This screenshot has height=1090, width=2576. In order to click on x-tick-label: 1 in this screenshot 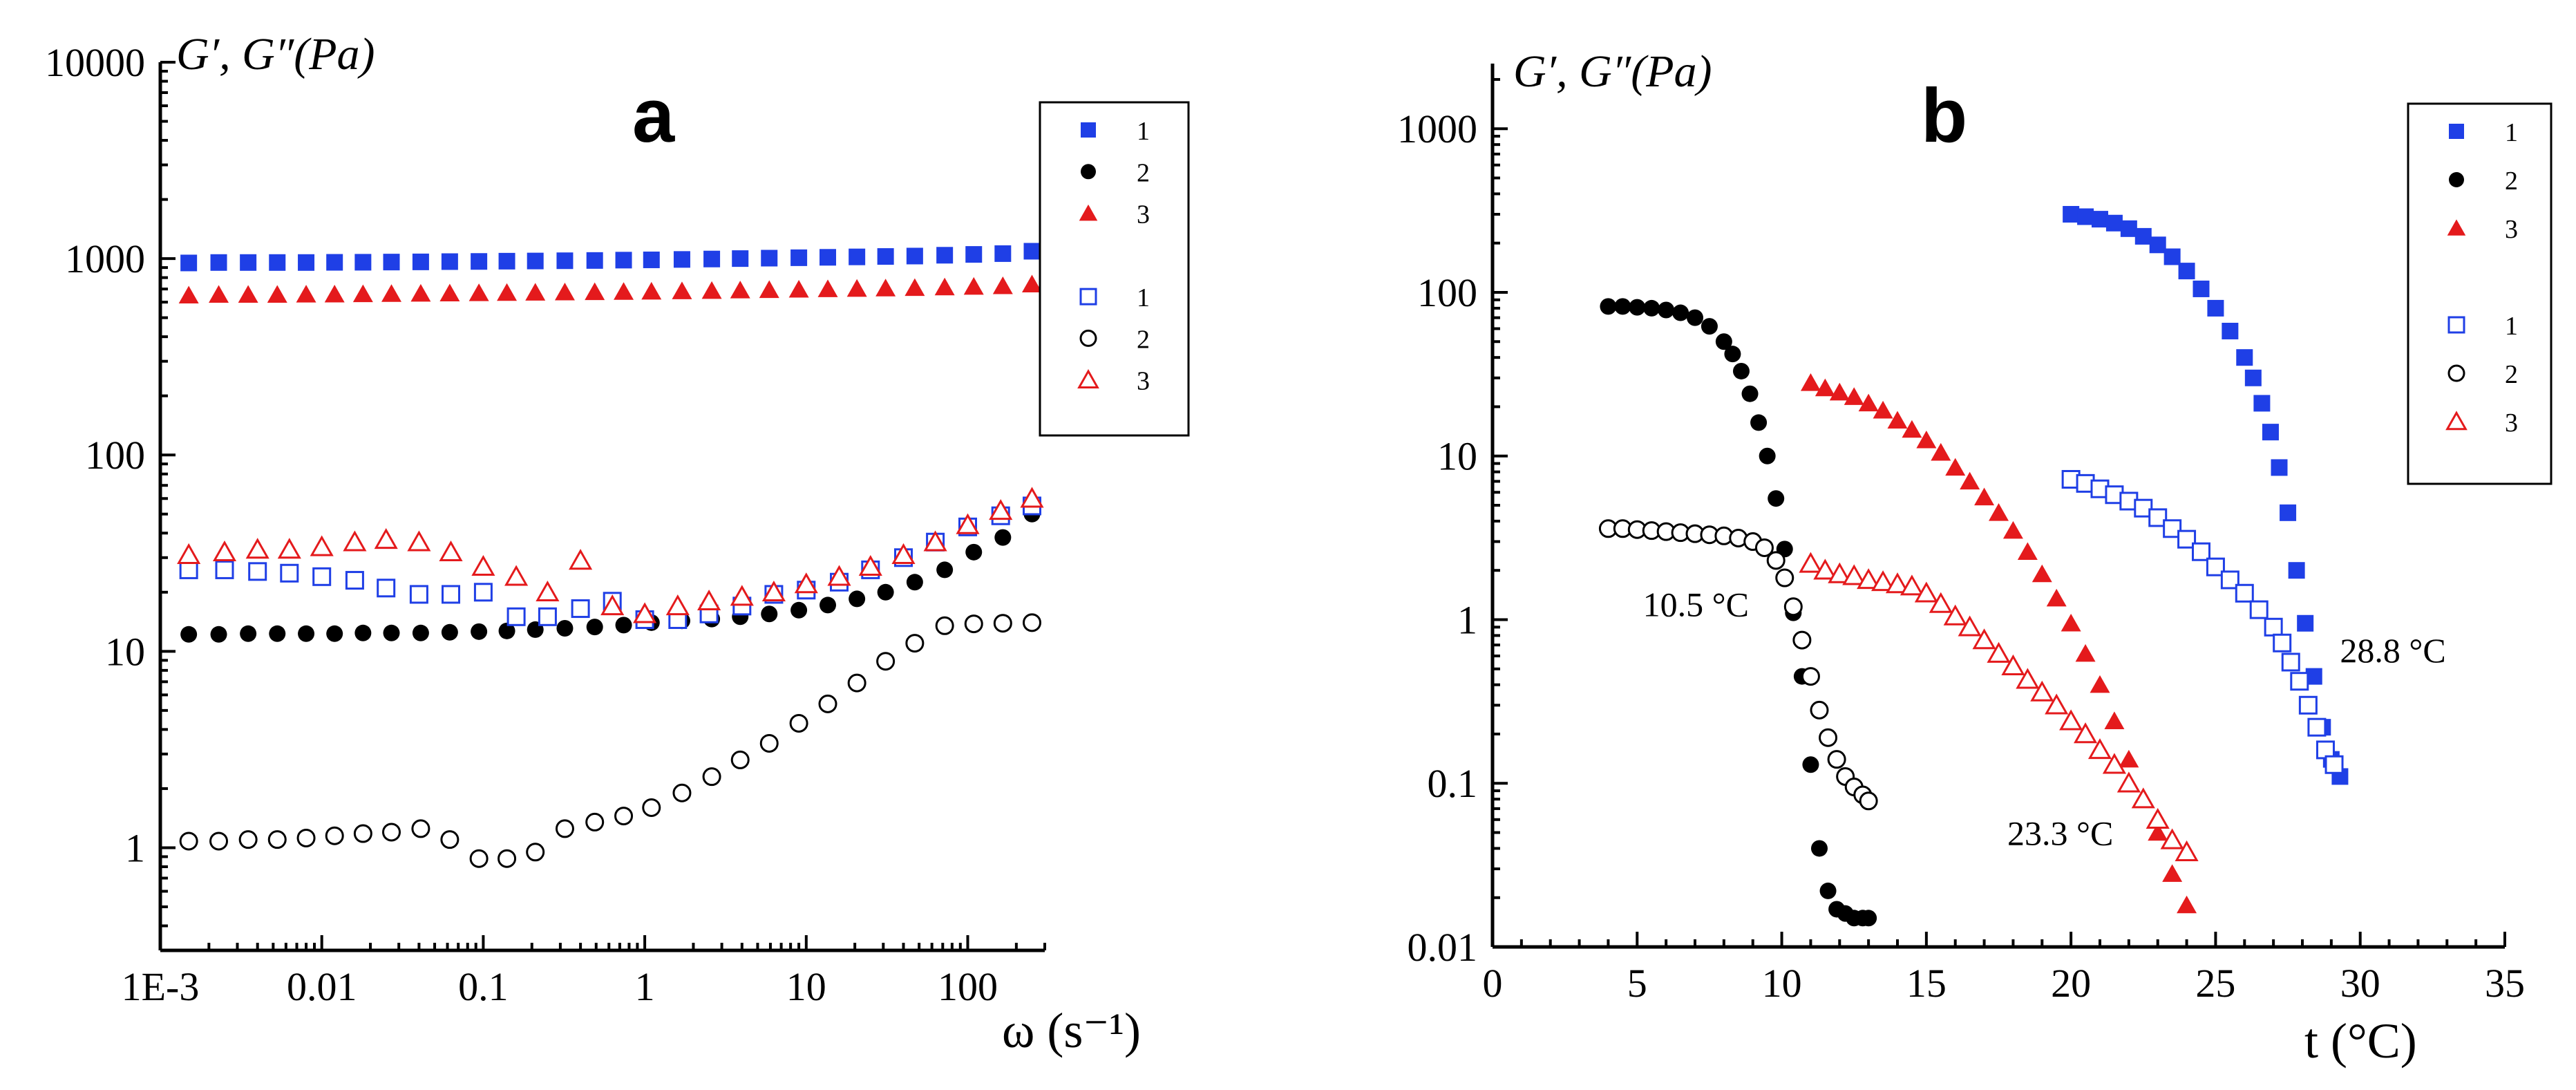, I will do `click(645, 987)`.